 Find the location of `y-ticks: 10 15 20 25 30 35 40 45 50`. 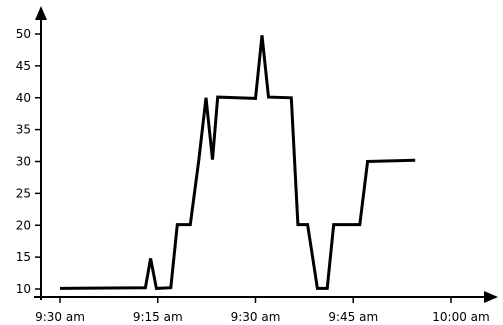

y-ticks: 10 15 20 25 30 35 40 45 50 is located at coordinates (28, 161).